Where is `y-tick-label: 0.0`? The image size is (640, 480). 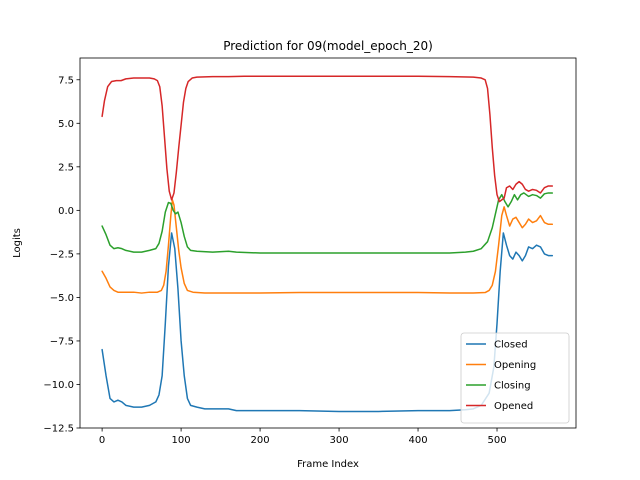 y-tick-label: 0.0 is located at coordinates (66, 211).